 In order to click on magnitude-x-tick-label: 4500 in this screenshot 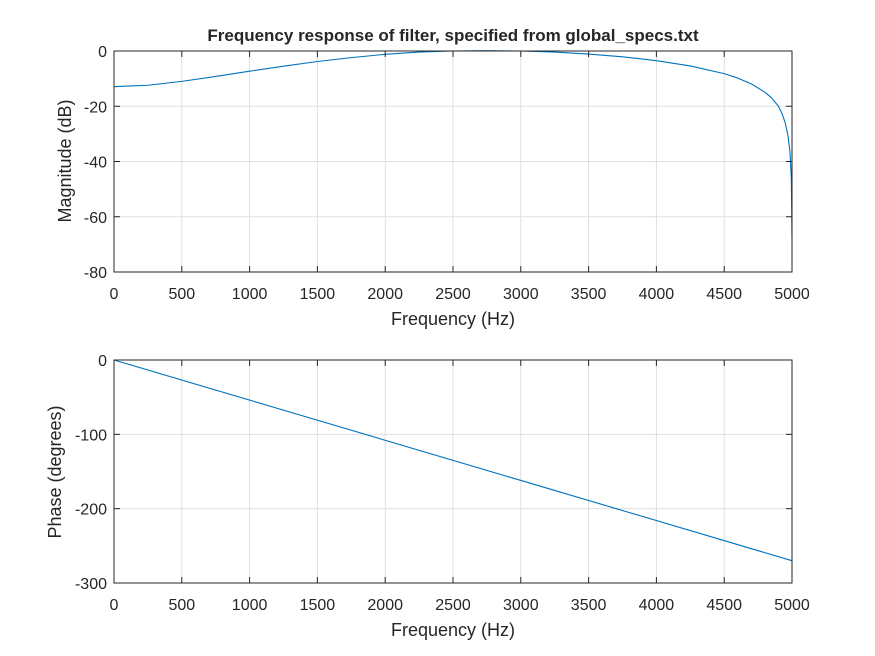, I will do `click(724, 294)`.